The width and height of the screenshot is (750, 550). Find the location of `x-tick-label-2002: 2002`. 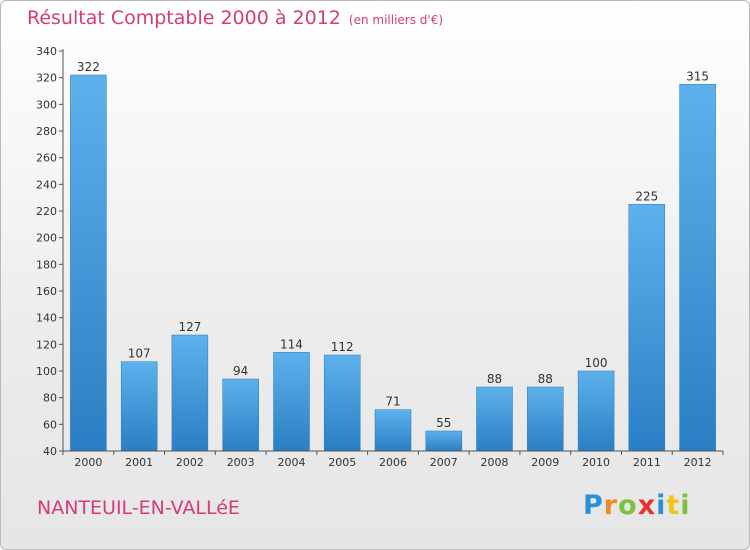

x-tick-label-2002: 2002 is located at coordinates (190, 462).